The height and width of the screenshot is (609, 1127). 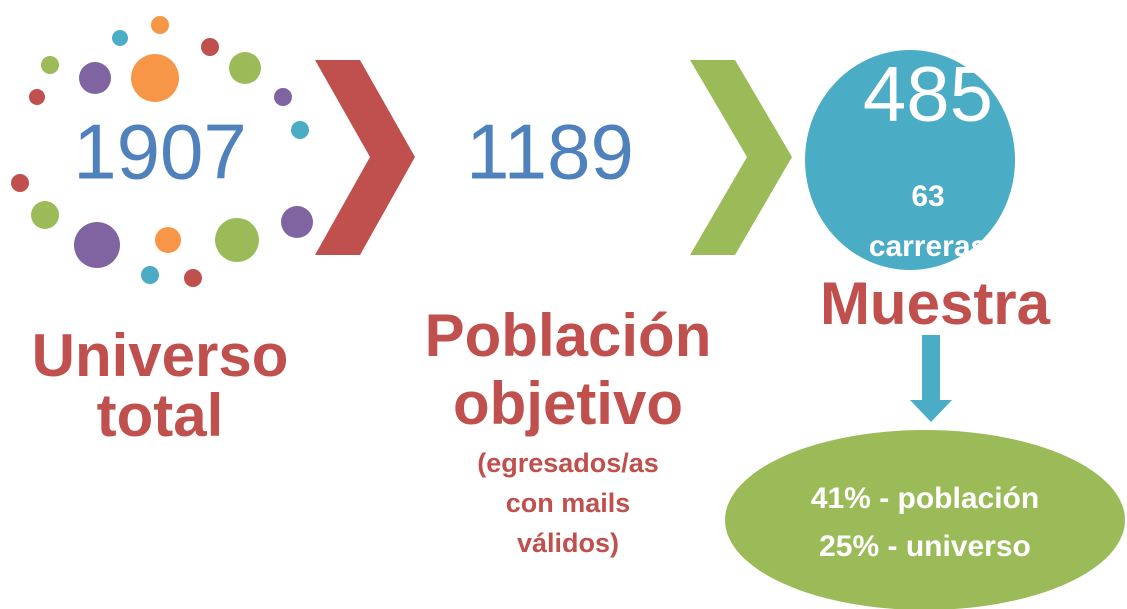 I want to click on sample-label: Muestra, so click(x=935, y=303).